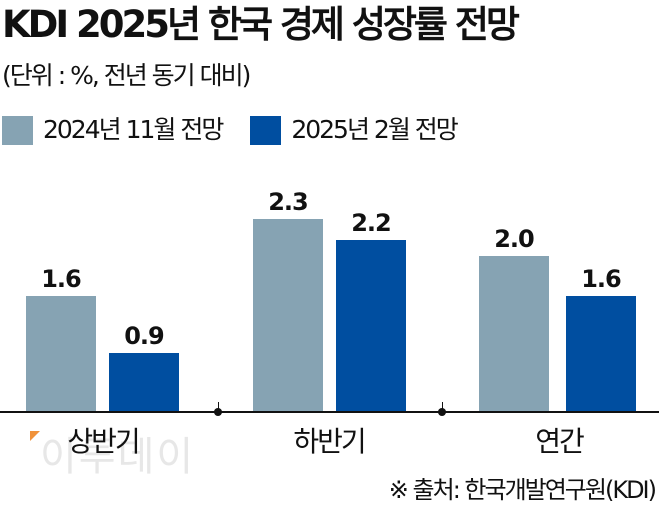 This screenshot has width=659, height=514. What do you see at coordinates (374, 129) in the screenshot?
I see `legend-label: 2025년 2월 전망` at bounding box center [374, 129].